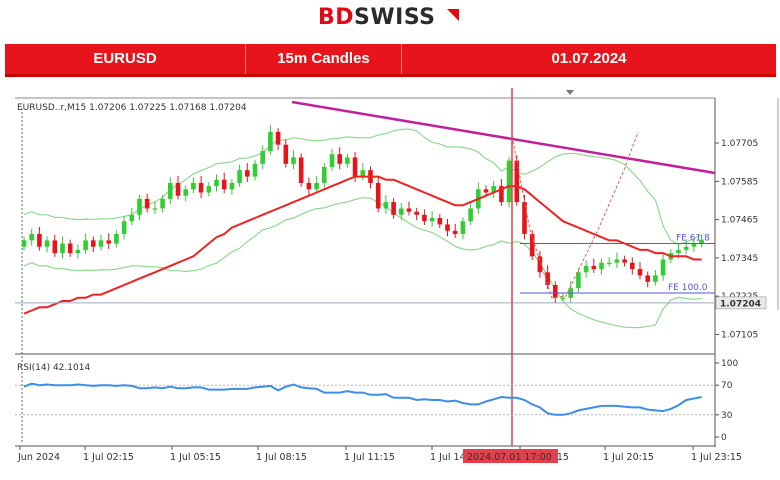 The height and width of the screenshot is (480, 780). I want to click on crosshair-date-label: 2024.07.01 17:00, so click(509, 457).